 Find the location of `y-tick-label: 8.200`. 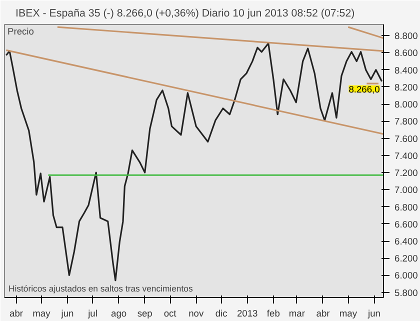

y-tick-label: 8.200 is located at coordinates (406, 87).